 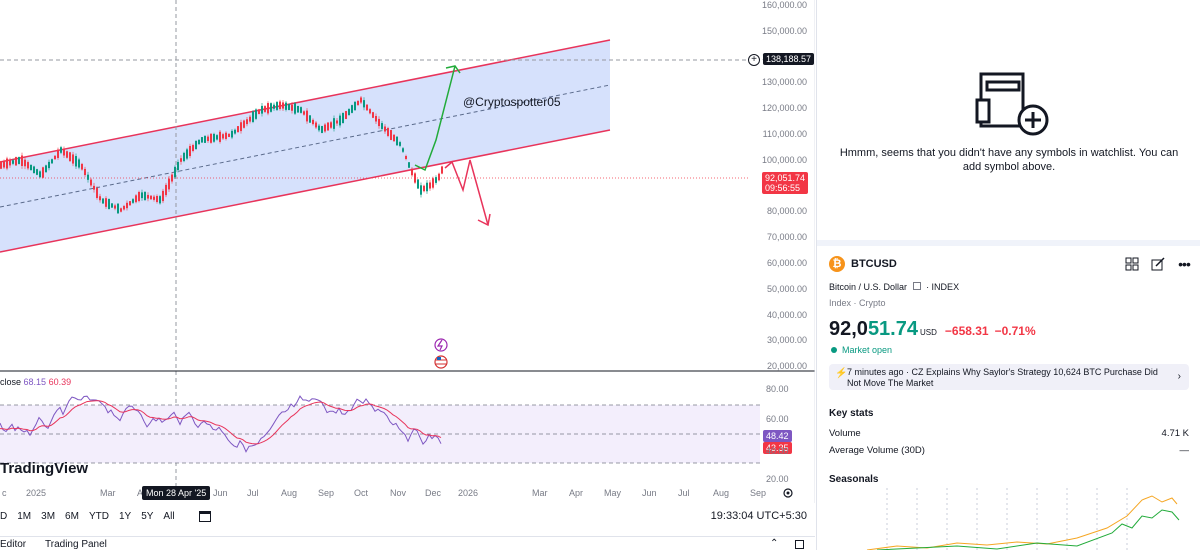 What do you see at coordinates (1184, 264) in the screenshot?
I see `more-options-icon: •••` at bounding box center [1184, 264].